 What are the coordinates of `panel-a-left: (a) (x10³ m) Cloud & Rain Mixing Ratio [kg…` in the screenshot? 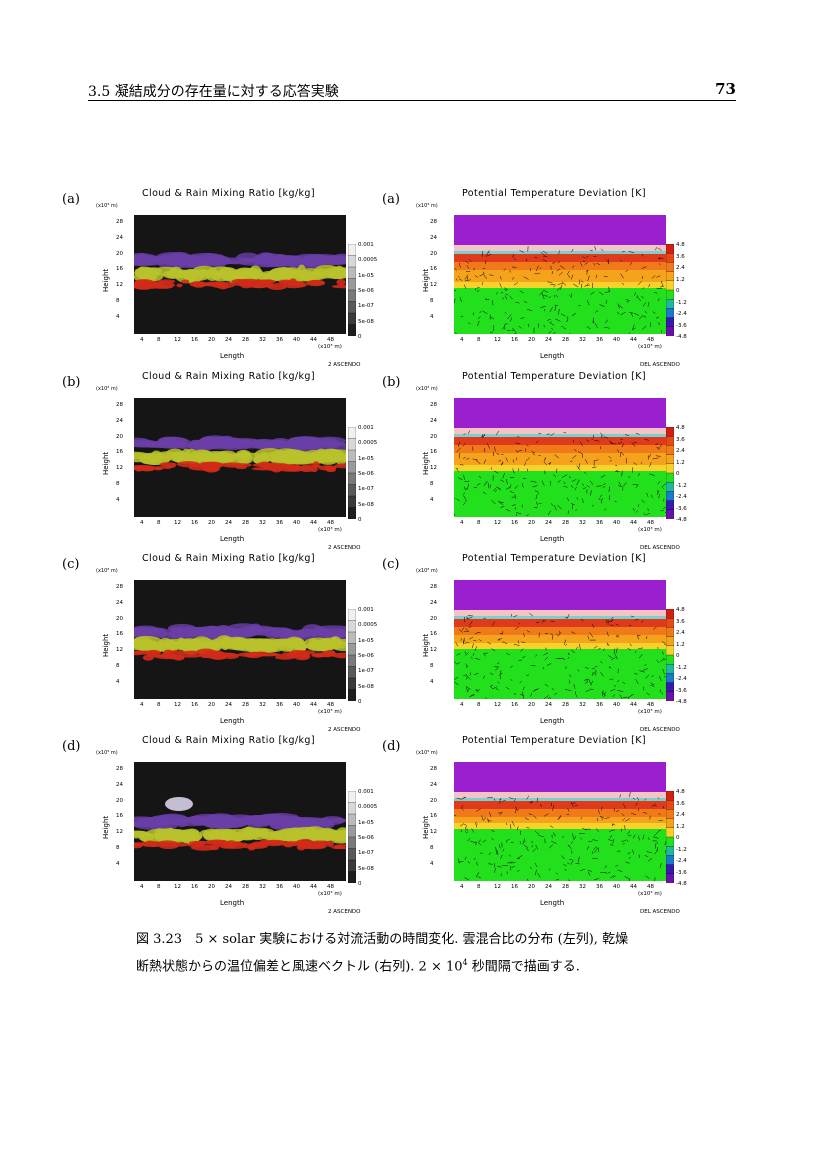 It's located at (222, 277).